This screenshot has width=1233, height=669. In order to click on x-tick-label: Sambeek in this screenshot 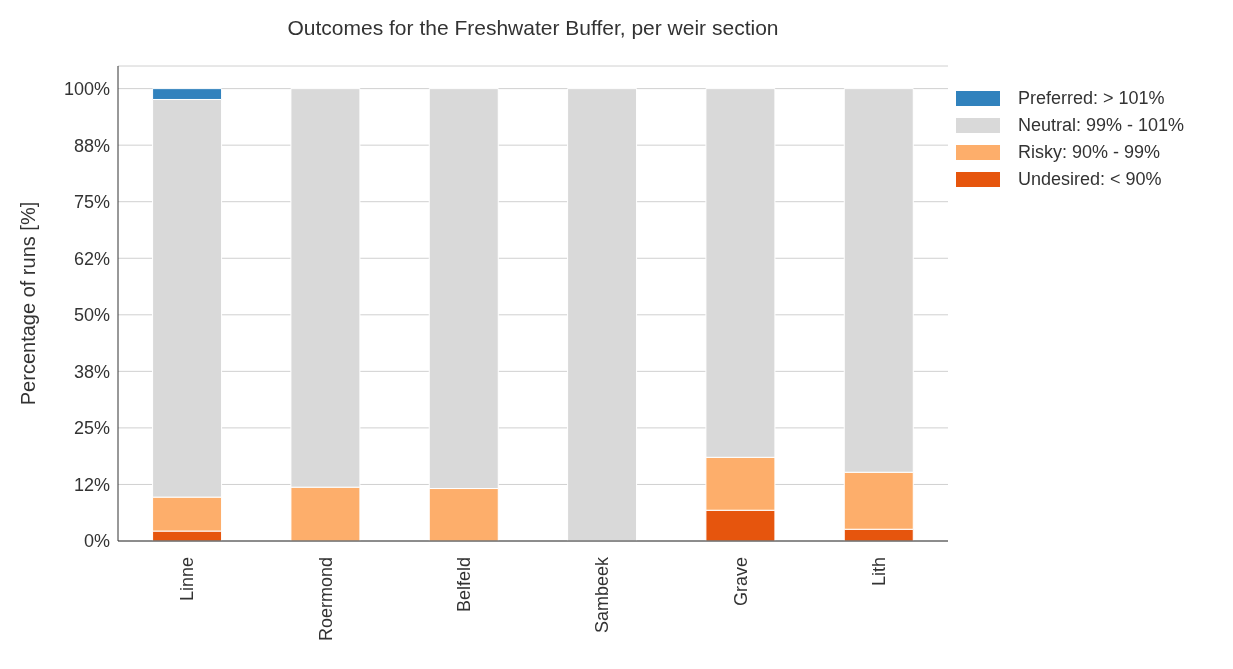, I will do `click(602, 595)`.